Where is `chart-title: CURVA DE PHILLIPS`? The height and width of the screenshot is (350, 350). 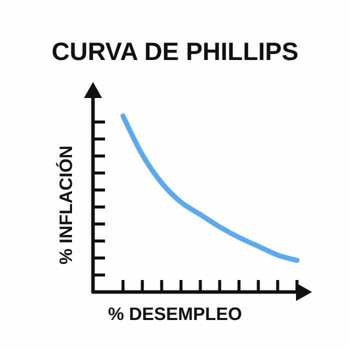 chart-title: CURVA DE PHILLIPS is located at coordinates (175, 52).